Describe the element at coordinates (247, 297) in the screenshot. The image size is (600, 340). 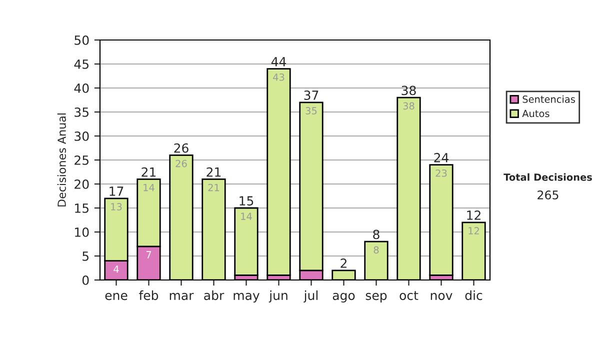
I see `x-tick-label: may` at that location.